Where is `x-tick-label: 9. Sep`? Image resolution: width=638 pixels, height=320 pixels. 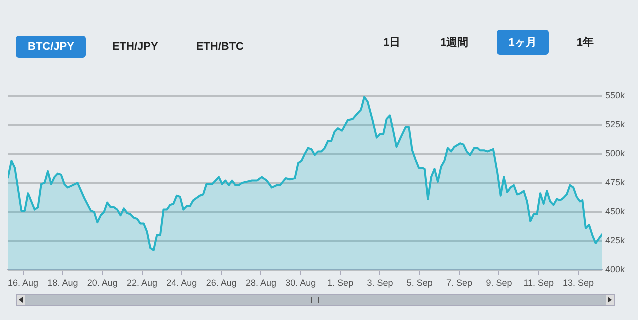
x-tick-label: 9. Sep is located at coordinates (499, 283).